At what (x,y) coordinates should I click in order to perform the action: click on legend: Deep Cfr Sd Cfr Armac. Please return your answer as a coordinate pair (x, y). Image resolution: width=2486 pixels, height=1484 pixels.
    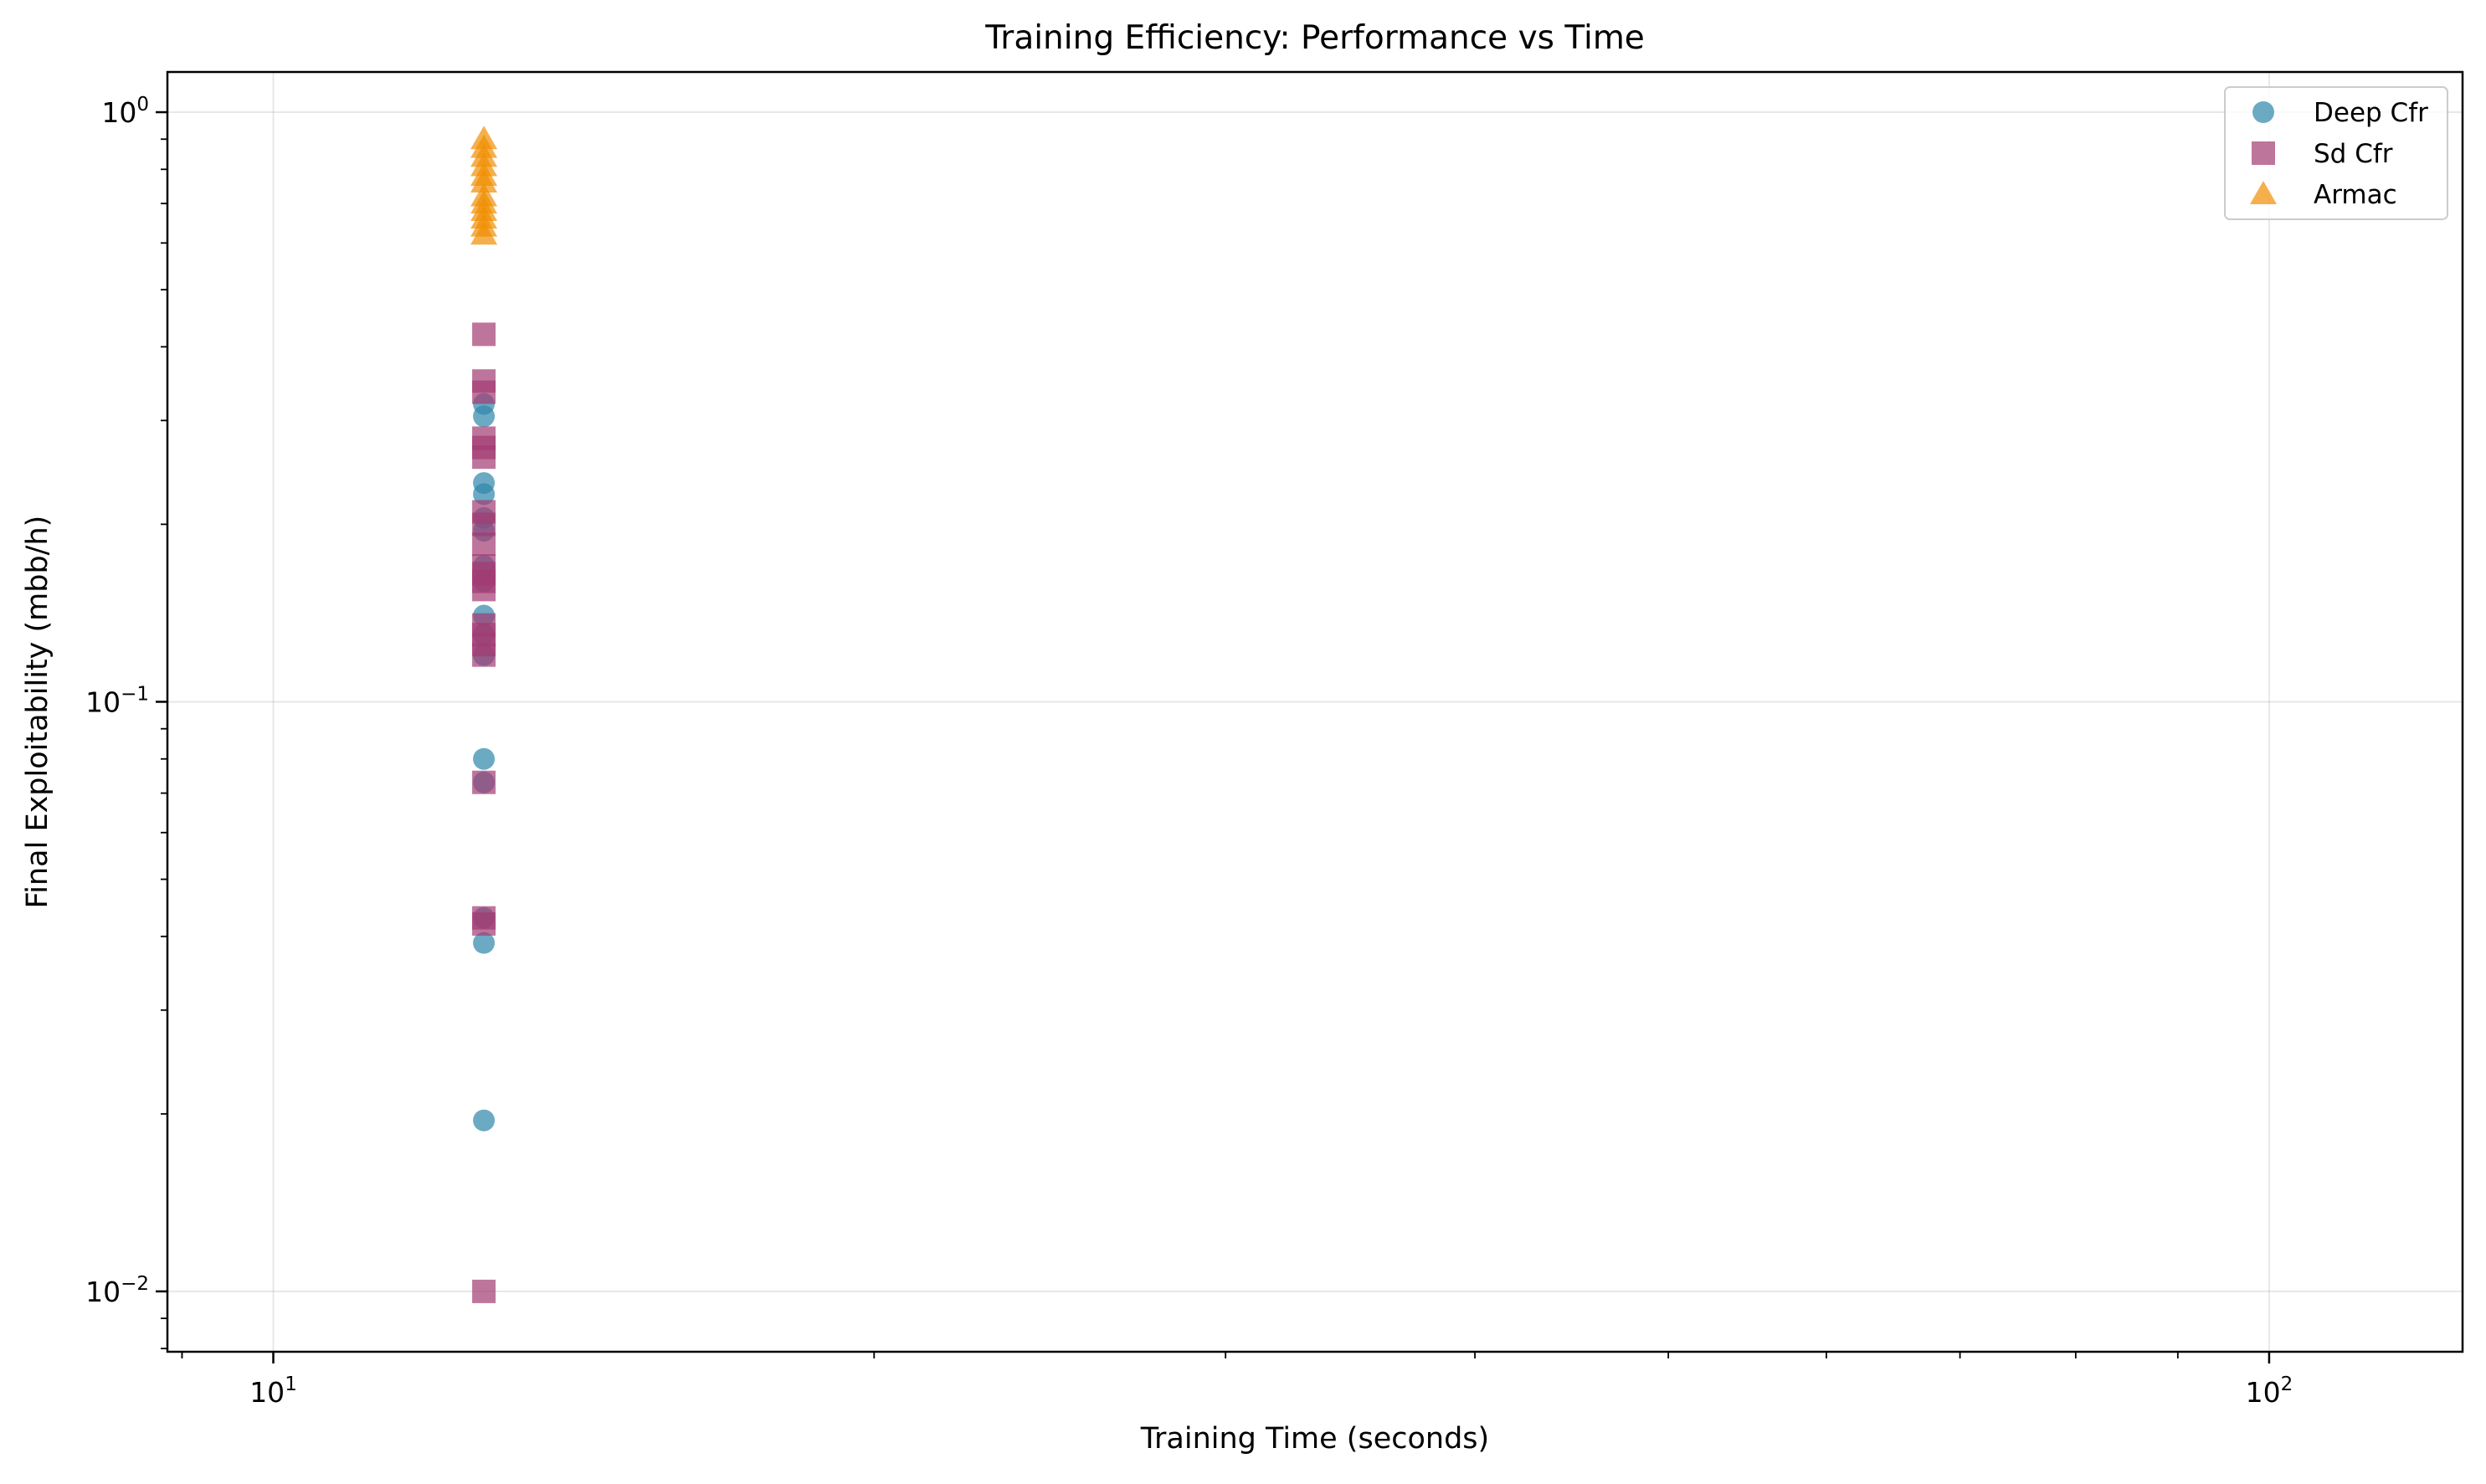
    Looking at the image, I should click on (2336, 153).